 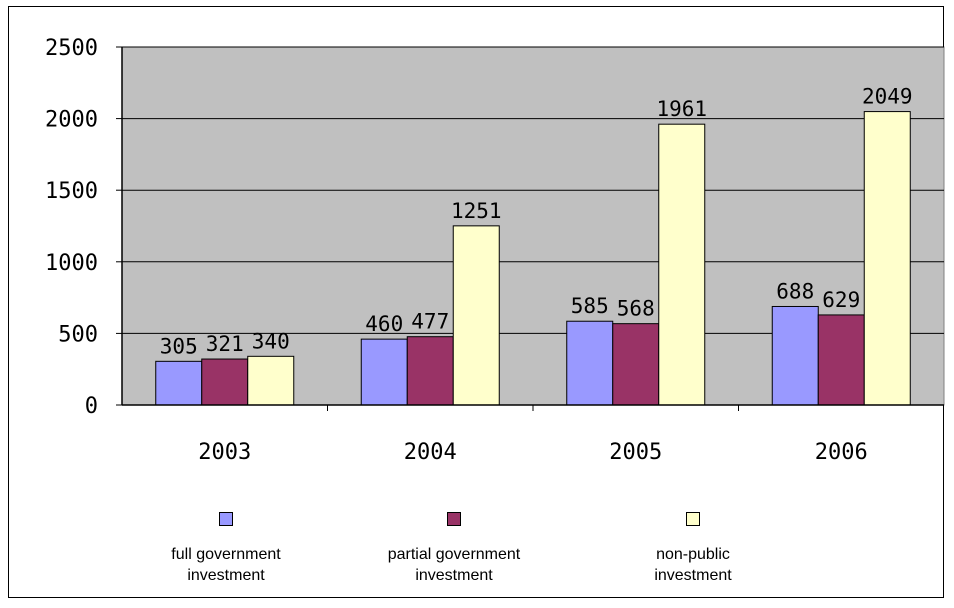 What do you see at coordinates (795, 291) in the screenshot?
I see `data-label: 688` at bounding box center [795, 291].